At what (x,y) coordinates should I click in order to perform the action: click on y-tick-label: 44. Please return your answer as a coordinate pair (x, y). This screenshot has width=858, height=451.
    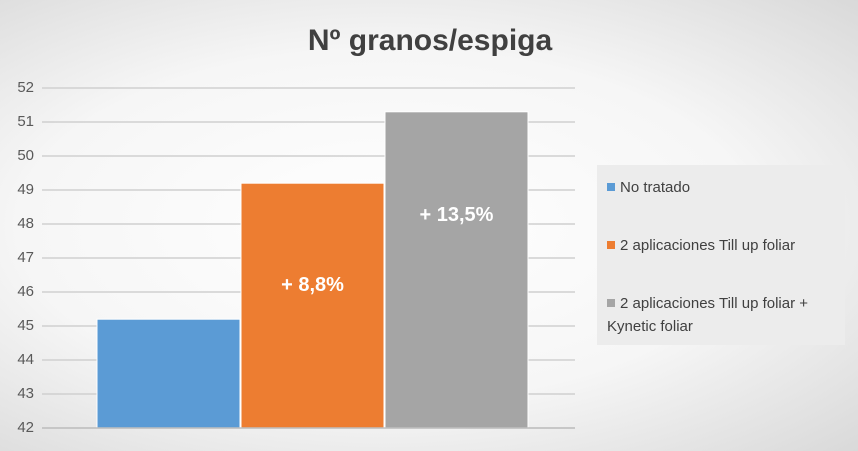
    Looking at the image, I should click on (25, 359).